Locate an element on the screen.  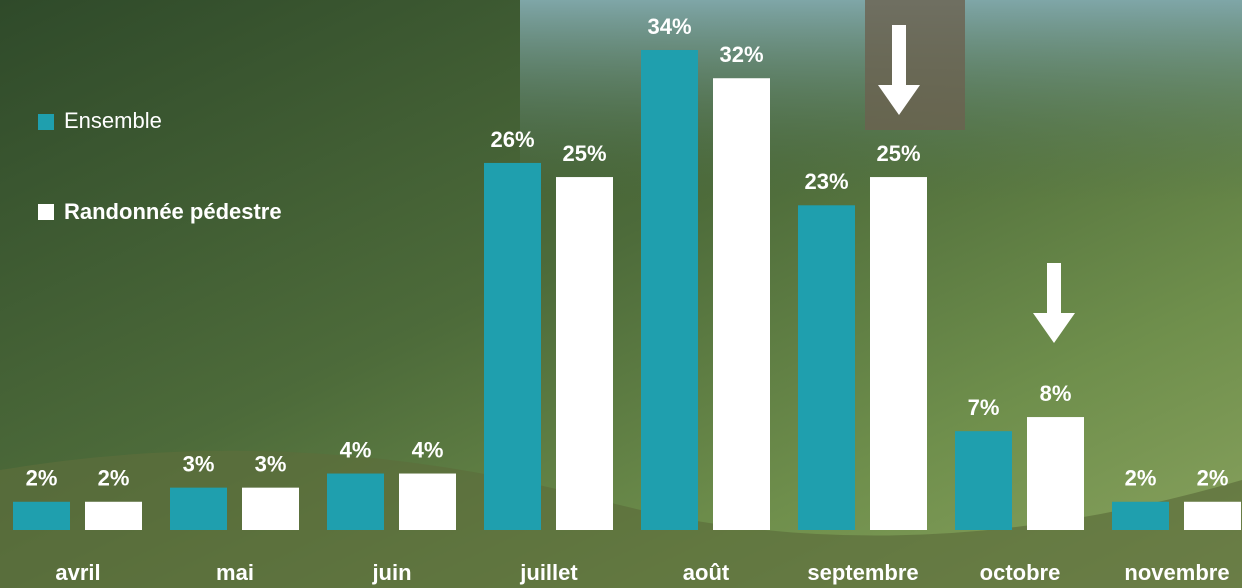
legend-label: Ensemble is located at coordinates (113, 120).